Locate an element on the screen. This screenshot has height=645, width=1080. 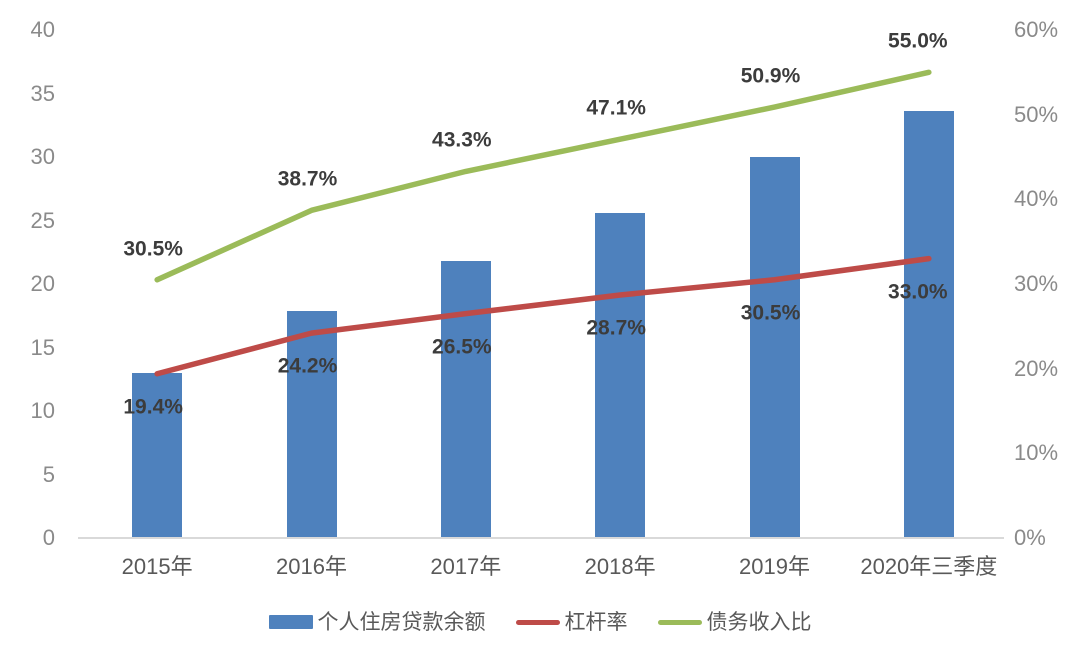
right-axis-tick: 60% is located at coordinates (1036, 29).